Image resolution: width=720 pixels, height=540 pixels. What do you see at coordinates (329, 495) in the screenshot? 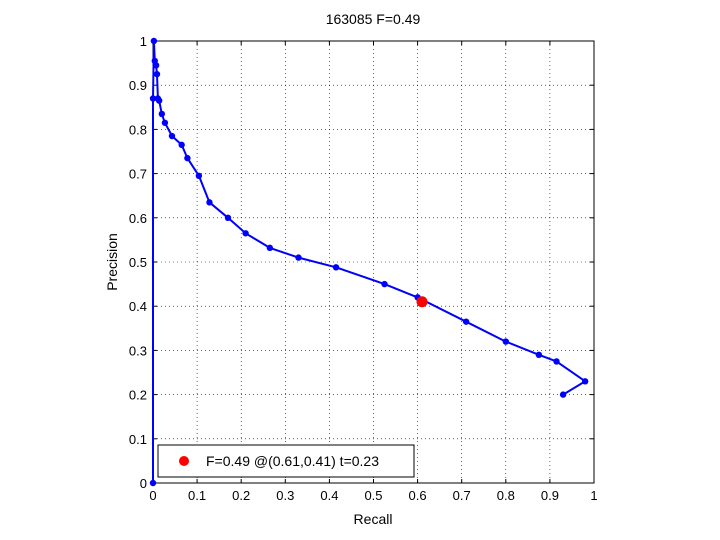
I see `x-tick-label: 0.4` at bounding box center [329, 495].